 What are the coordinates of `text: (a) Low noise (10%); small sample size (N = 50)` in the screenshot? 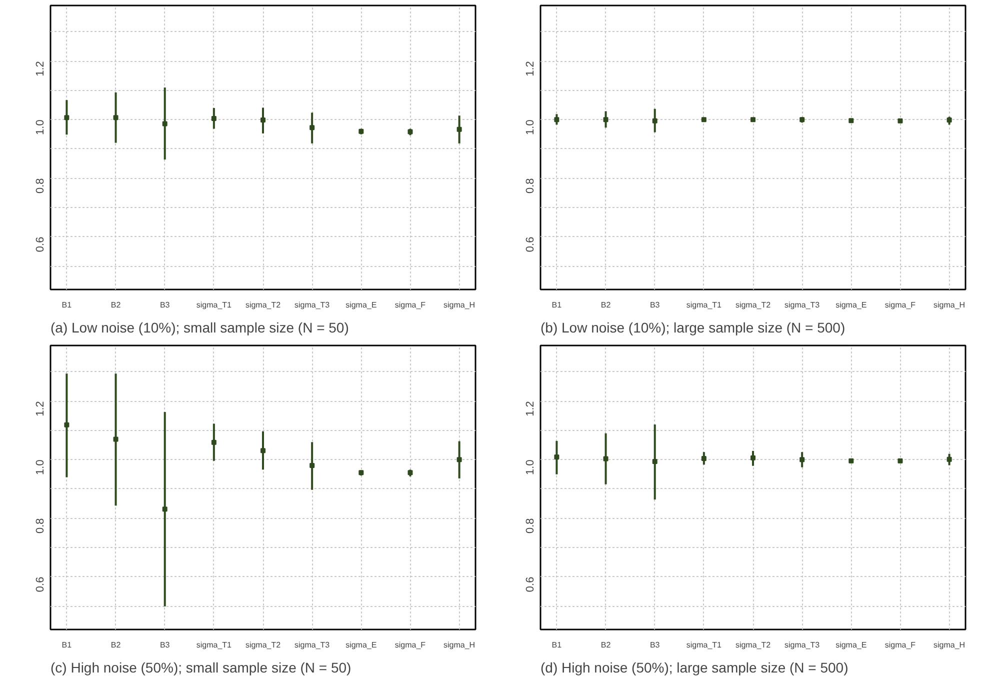 It's located at (199, 328).